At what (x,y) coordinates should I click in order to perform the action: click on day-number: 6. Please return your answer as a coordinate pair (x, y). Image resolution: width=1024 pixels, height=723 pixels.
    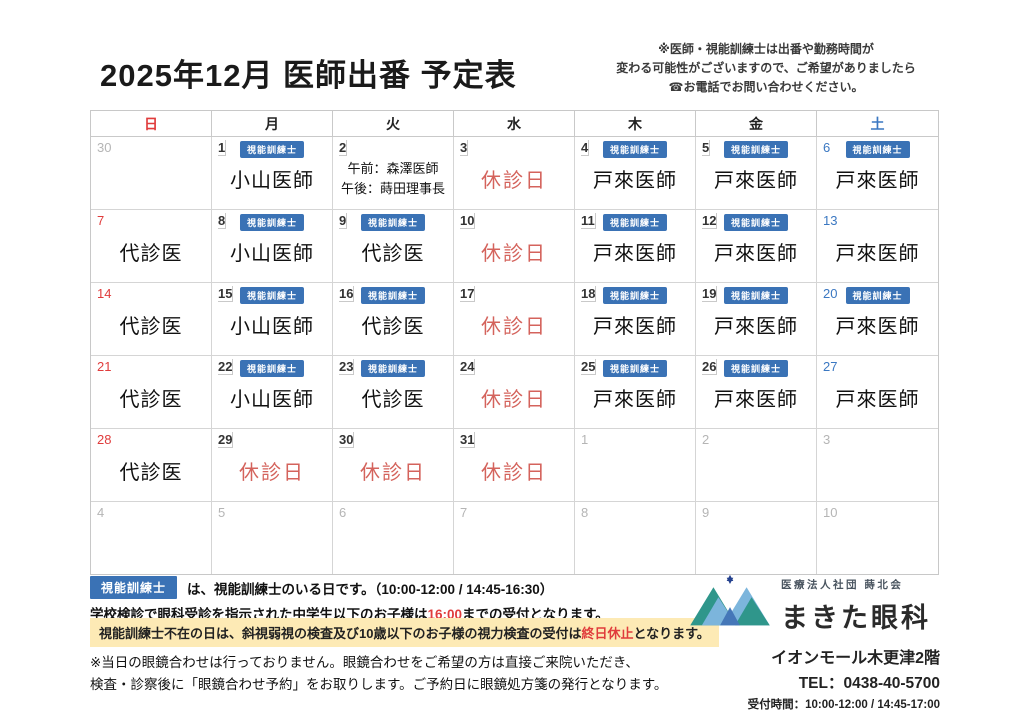
    Looking at the image, I should click on (827, 147).